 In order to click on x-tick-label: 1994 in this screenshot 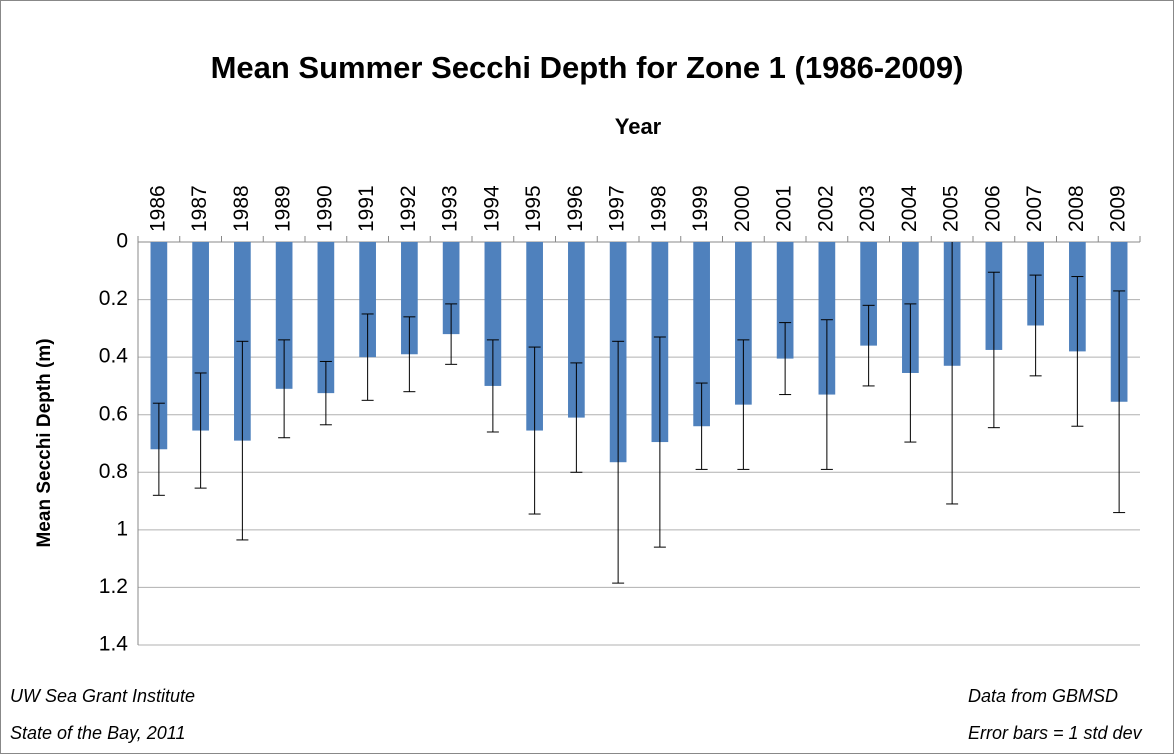, I will do `click(491, 208)`.